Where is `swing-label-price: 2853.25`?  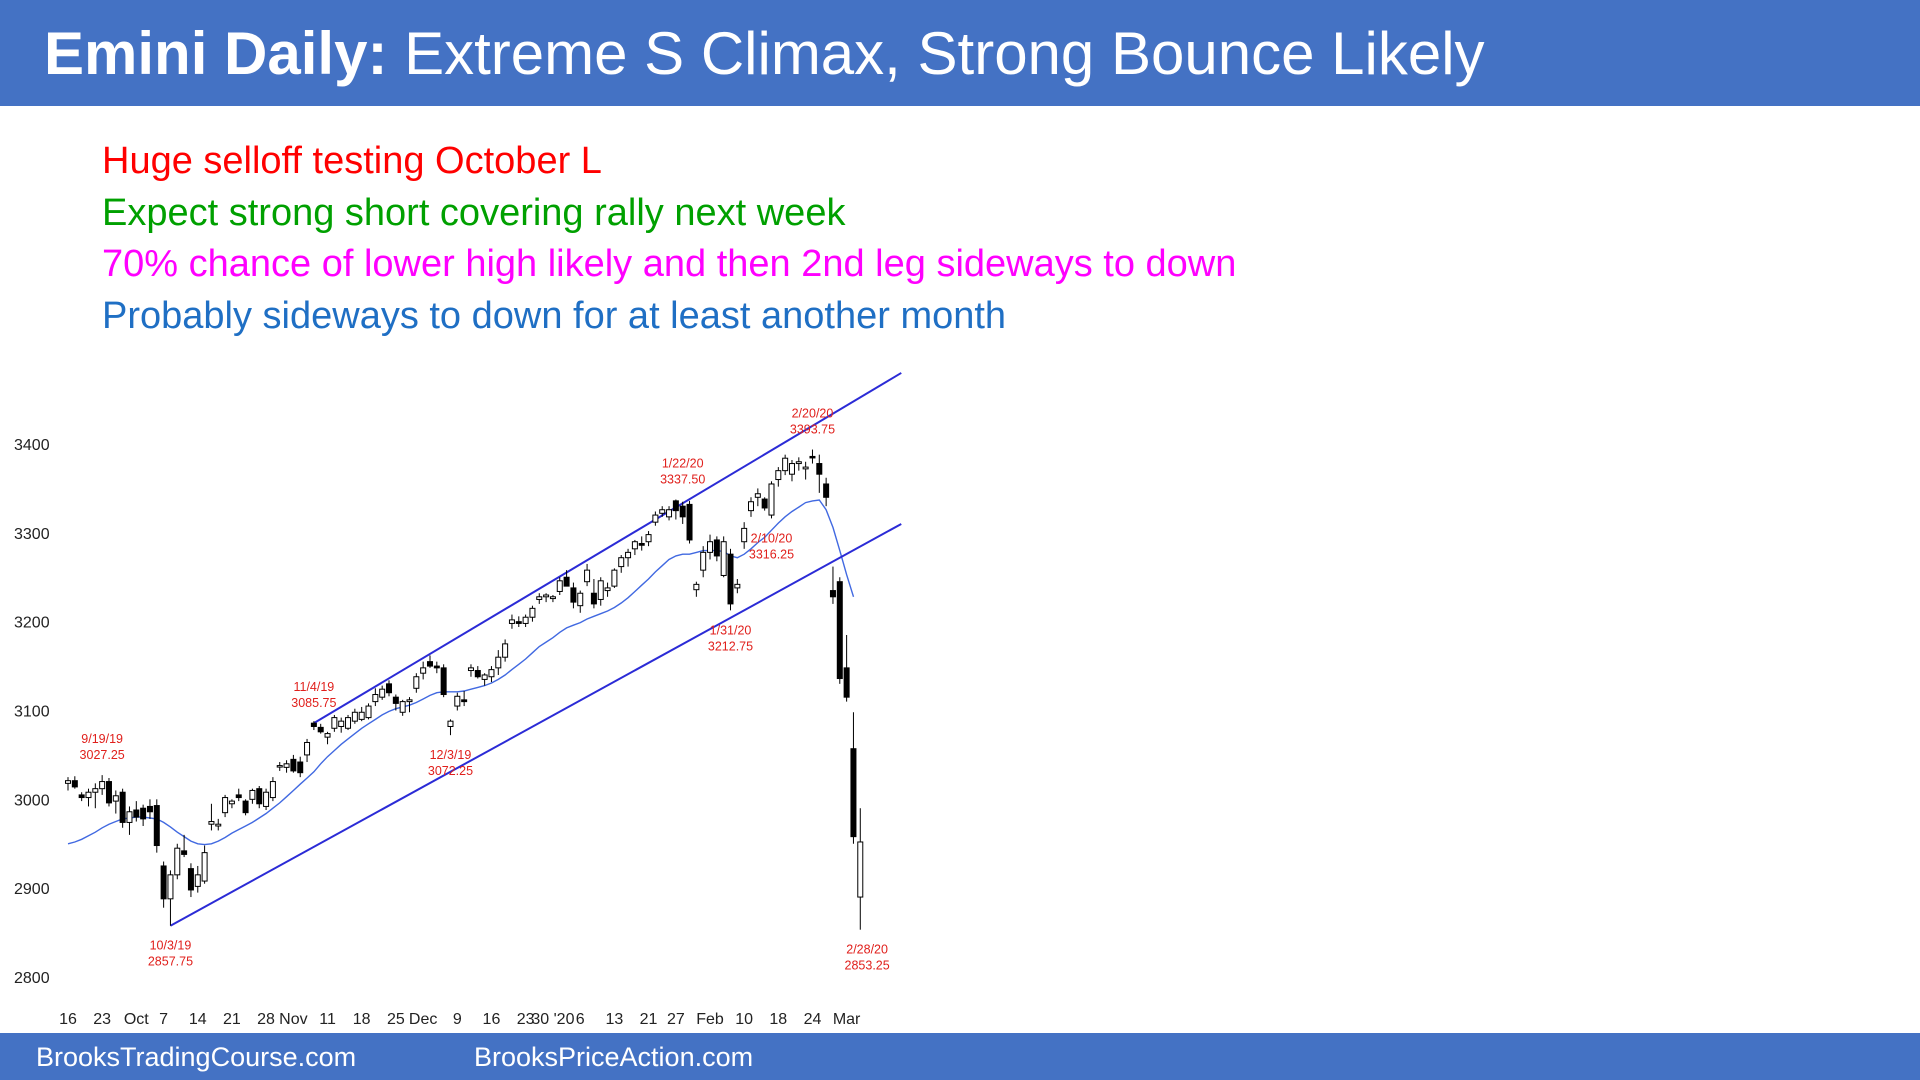
swing-label-price: 2853.25 is located at coordinates (867, 966).